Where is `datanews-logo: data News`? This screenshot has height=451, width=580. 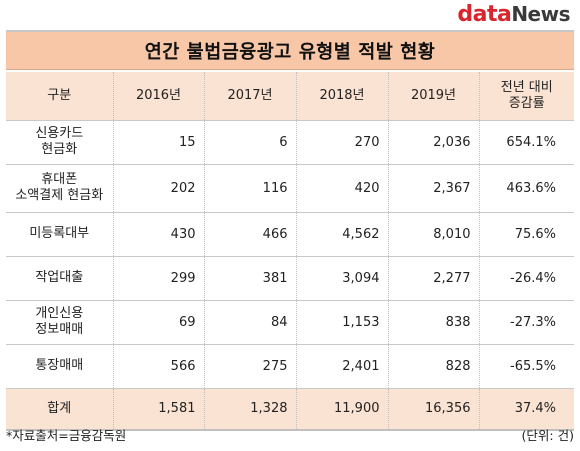 datanews-logo: data News is located at coordinates (513, 15).